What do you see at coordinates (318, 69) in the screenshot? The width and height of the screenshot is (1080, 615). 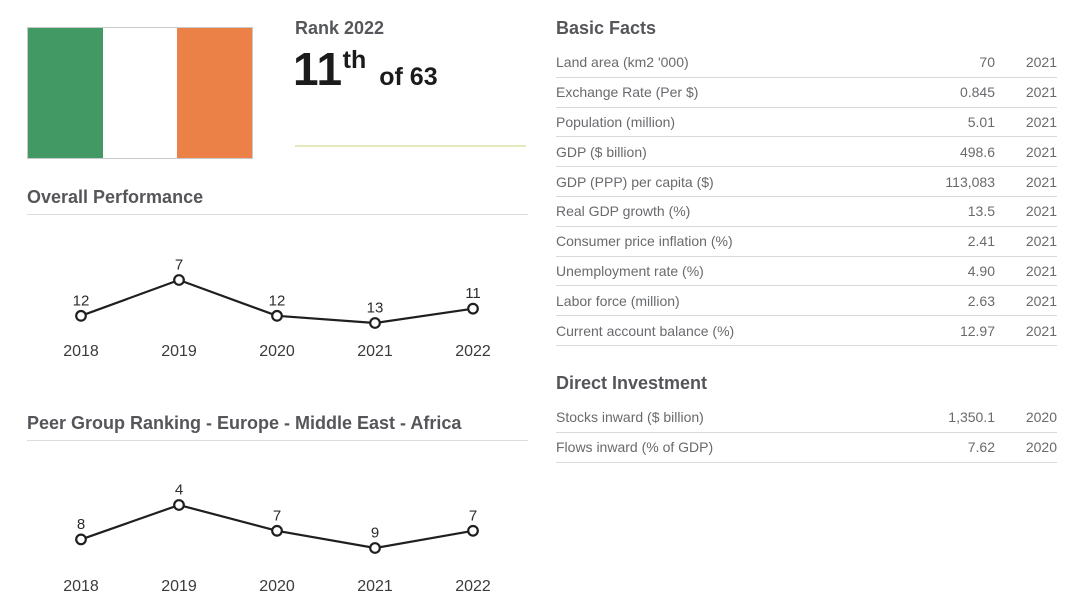 I see `rank-value: 11` at bounding box center [318, 69].